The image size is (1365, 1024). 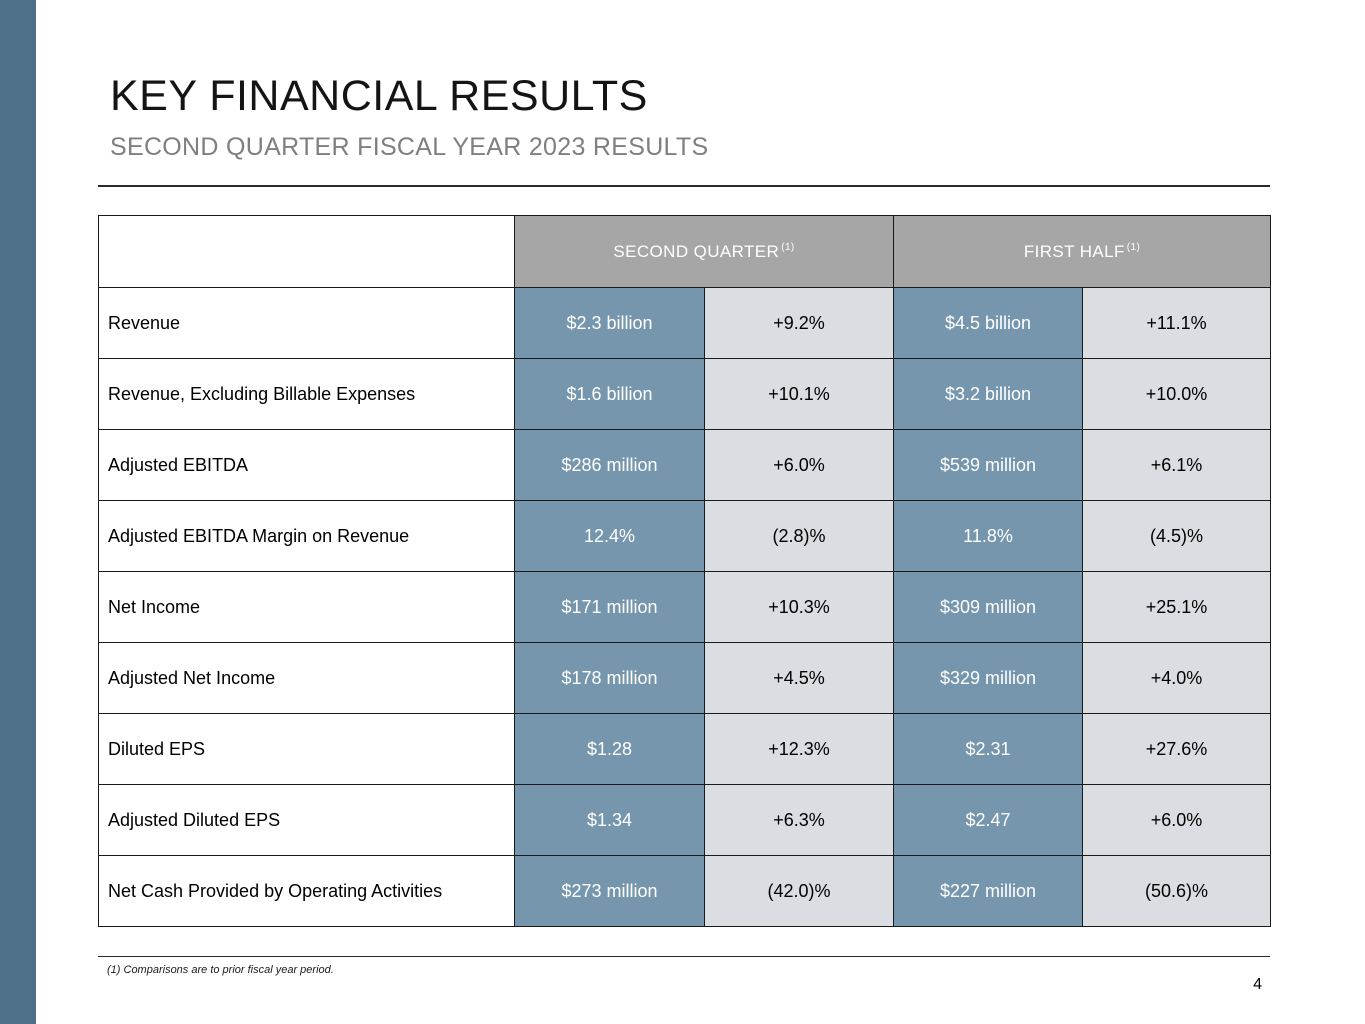 I want to click on q2-change-cell: +10.3%, so click(x=799, y=607).